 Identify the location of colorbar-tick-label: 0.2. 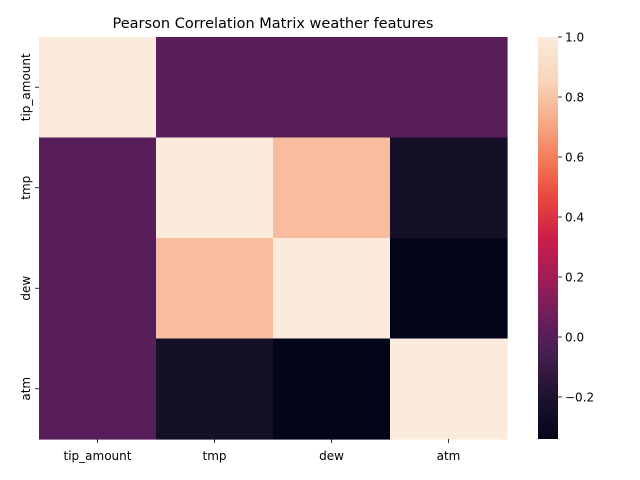
(574, 278).